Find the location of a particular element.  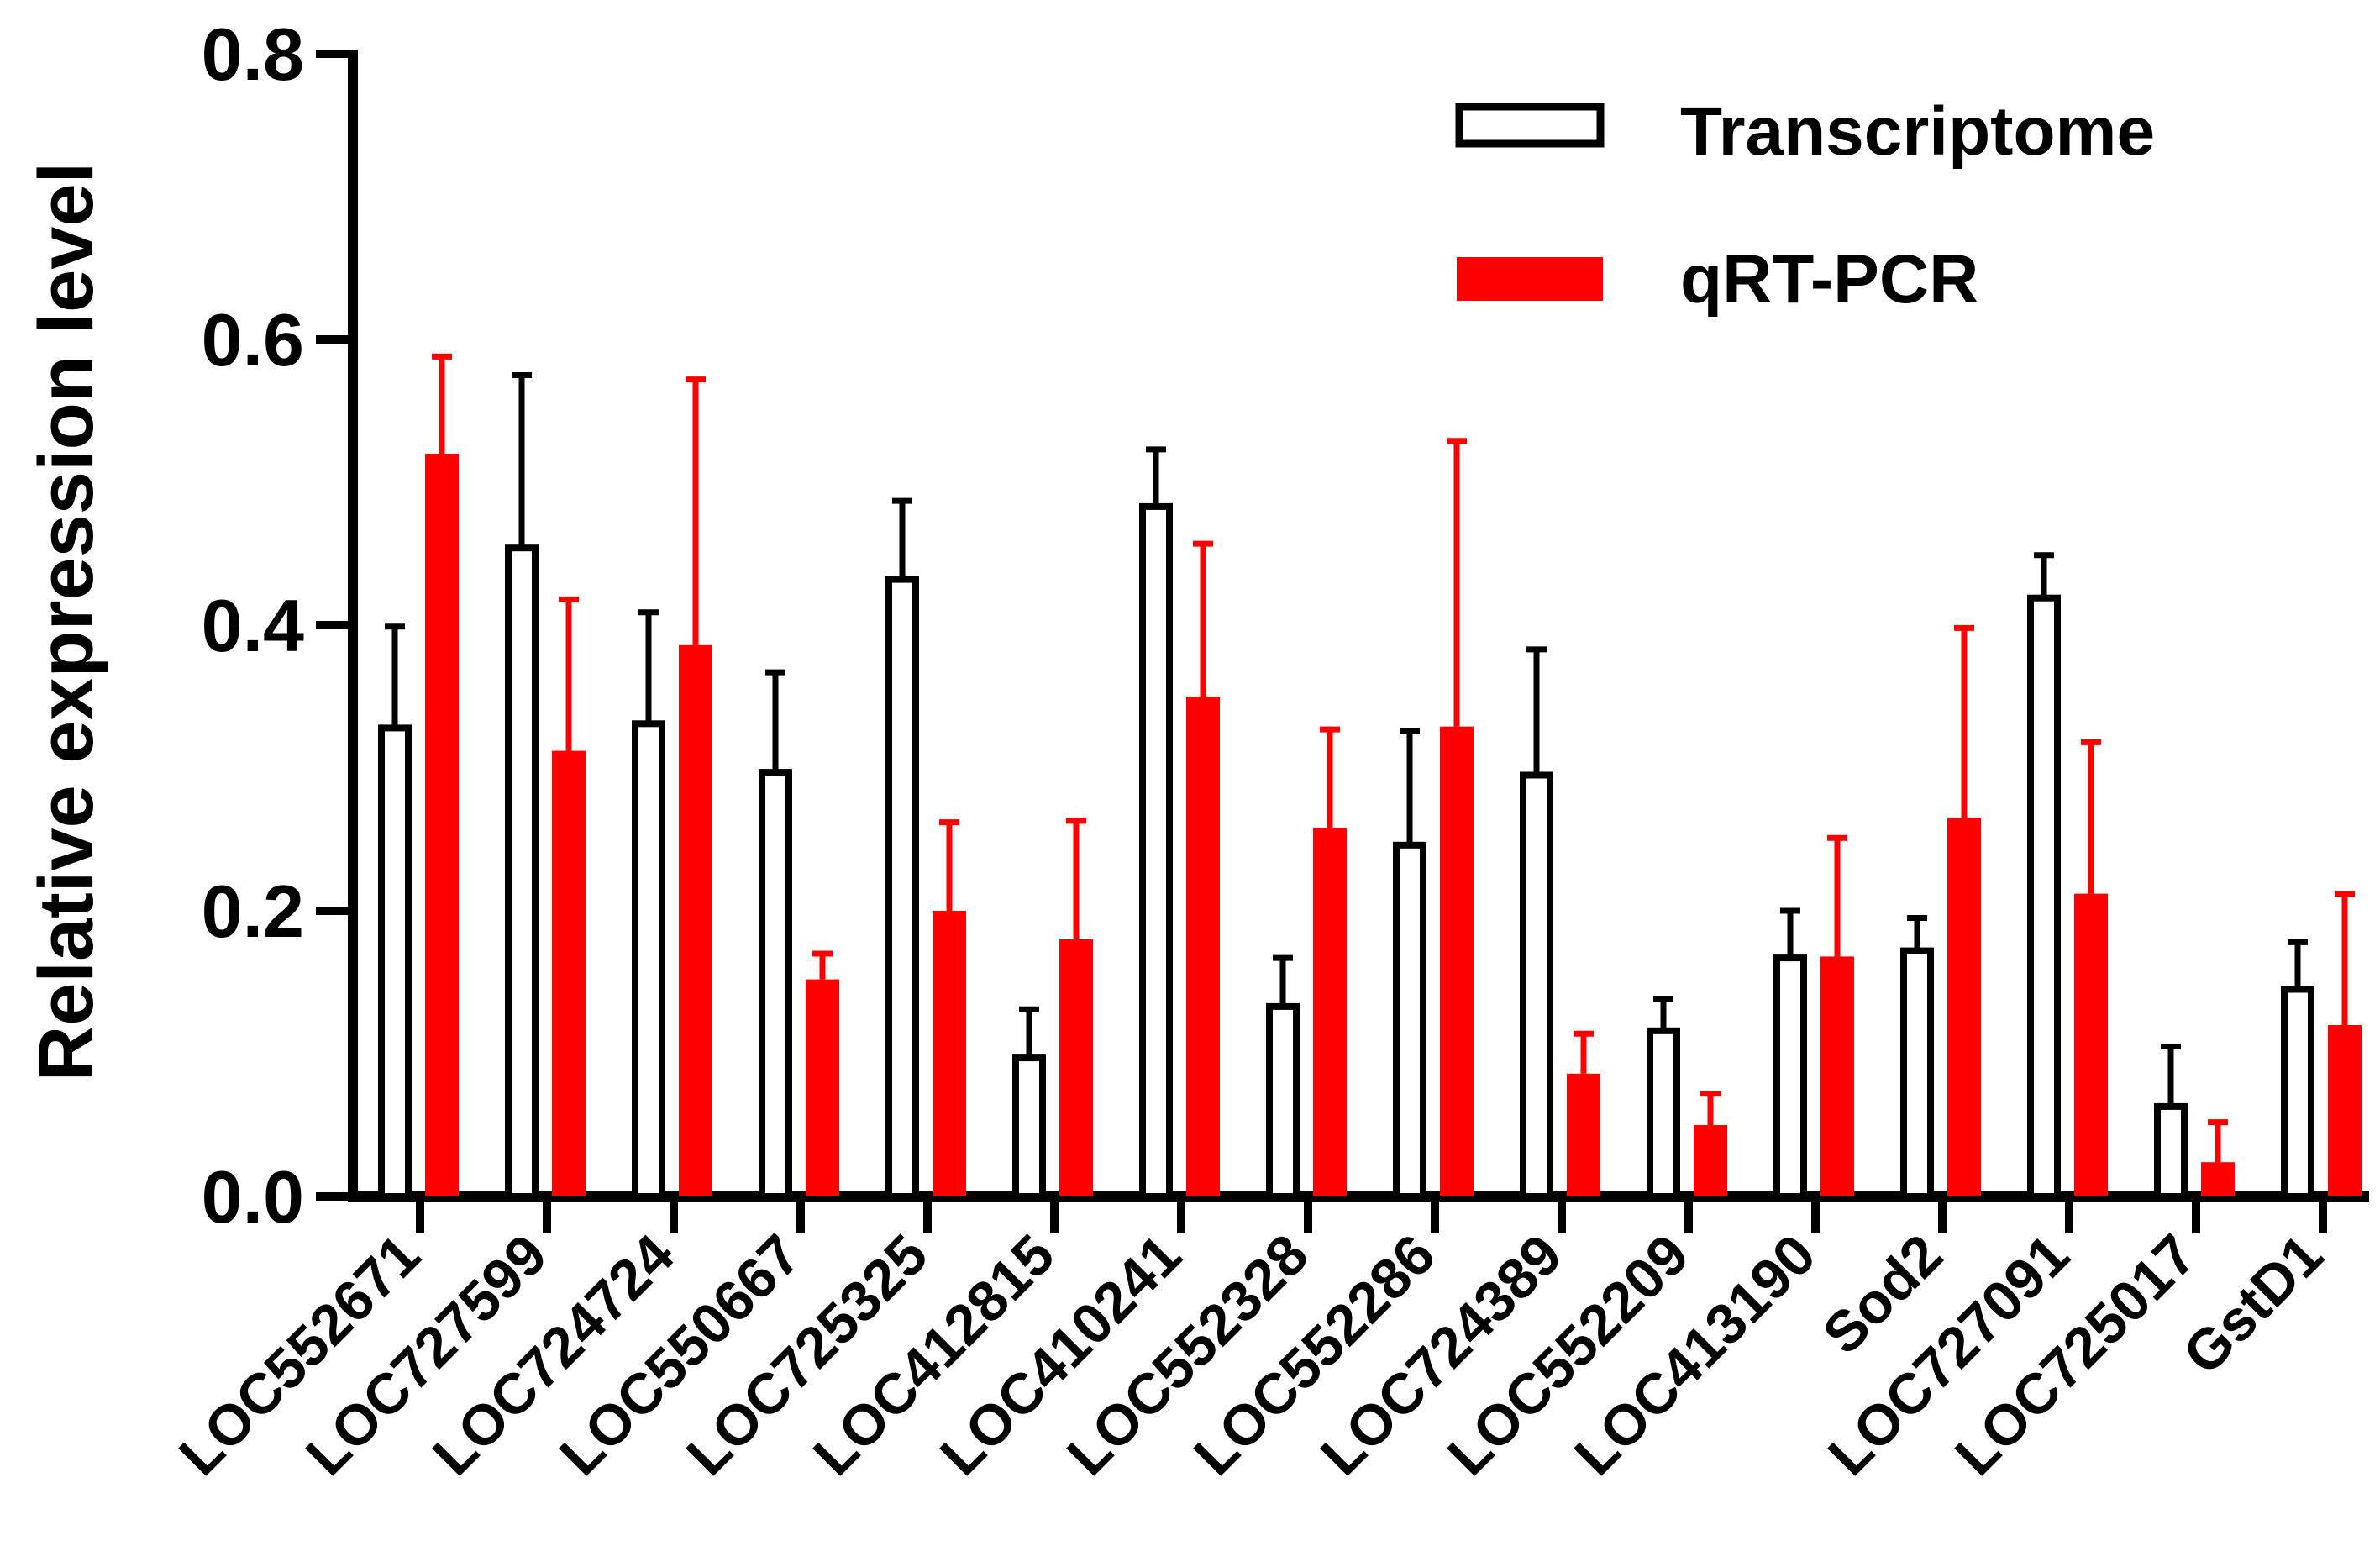

y-axis-title: Relative expression level is located at coordinates (66, 621).